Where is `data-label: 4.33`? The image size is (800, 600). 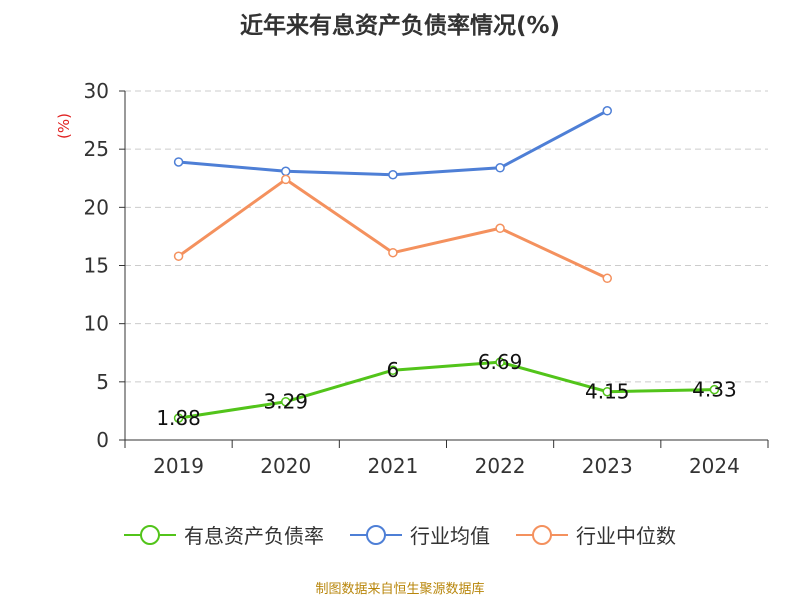 data-label: 4.33 is located at coordinates (714, 390).